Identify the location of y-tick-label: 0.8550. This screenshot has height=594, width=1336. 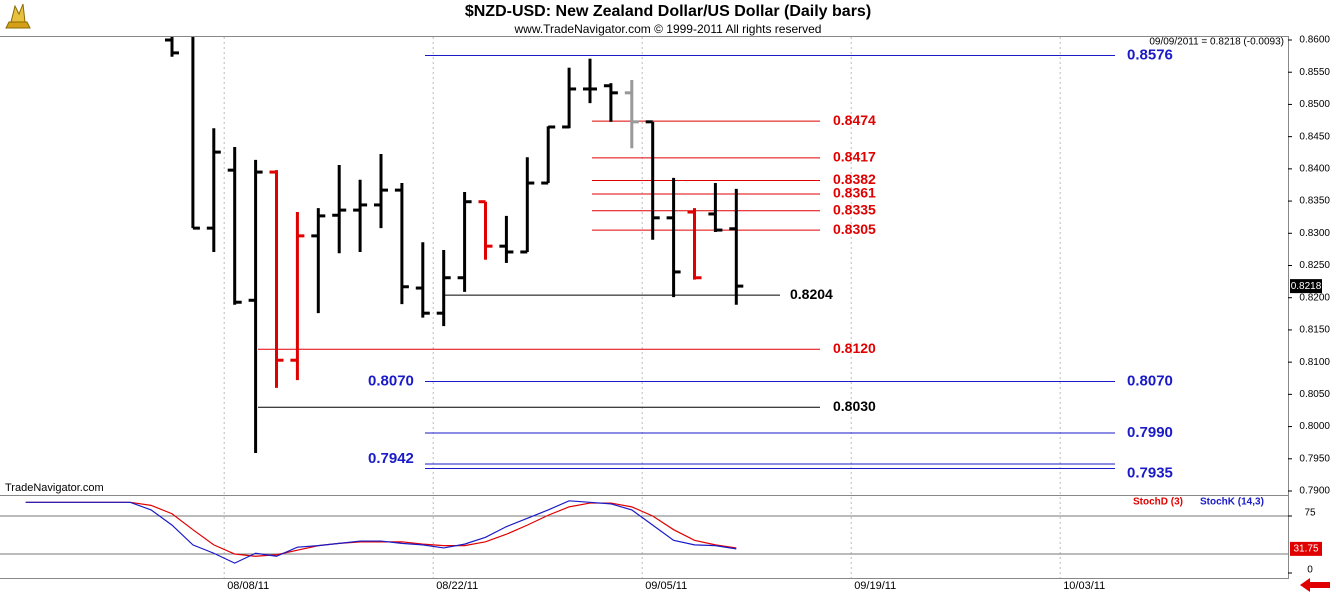
(1314, 72).